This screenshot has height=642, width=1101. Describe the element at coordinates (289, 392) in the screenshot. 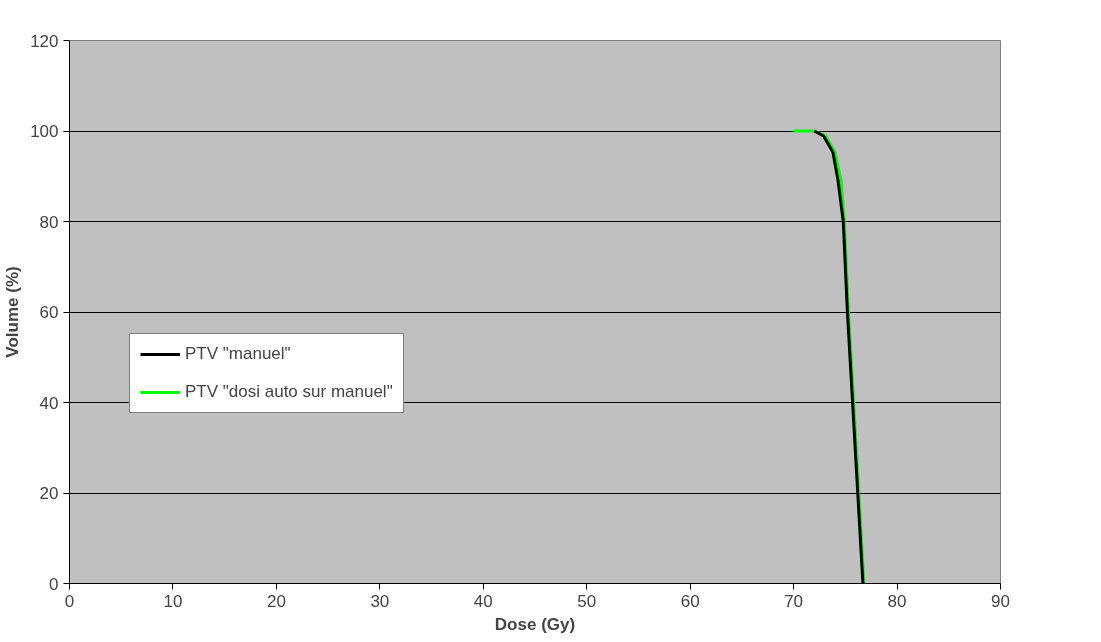

I see `legend-label: PTV "dosi auto sur manuel"` at that location.